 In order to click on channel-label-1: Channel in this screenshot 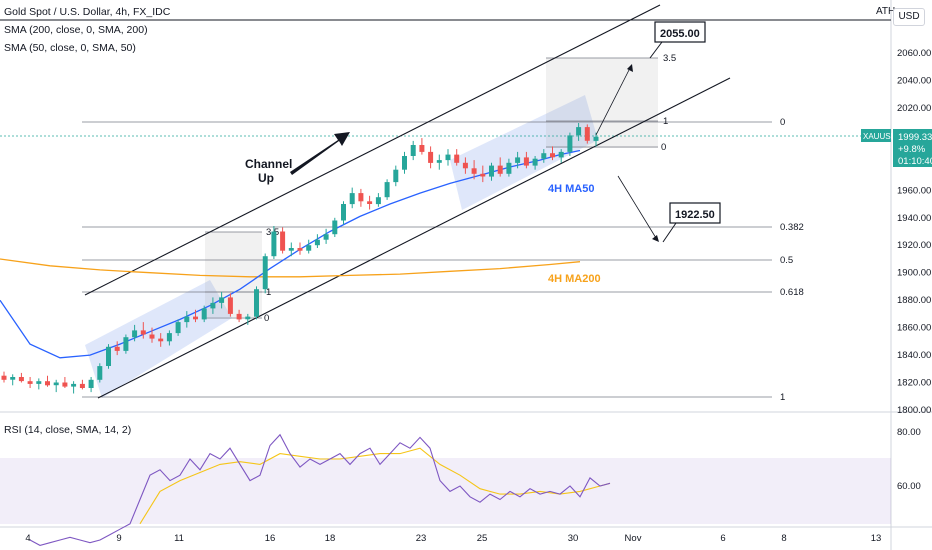, I will do `click(268, 164)`.